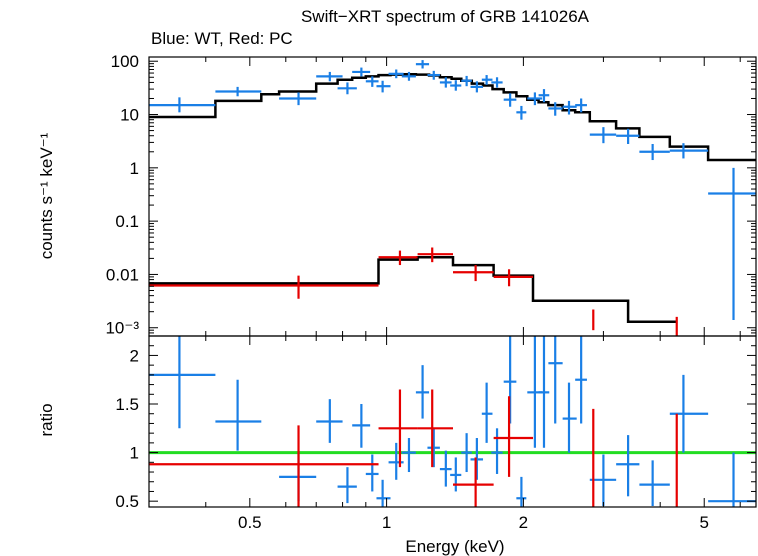 The image size is (758, 556). I want to click on y-tick-label: 10, so click(129, 115).